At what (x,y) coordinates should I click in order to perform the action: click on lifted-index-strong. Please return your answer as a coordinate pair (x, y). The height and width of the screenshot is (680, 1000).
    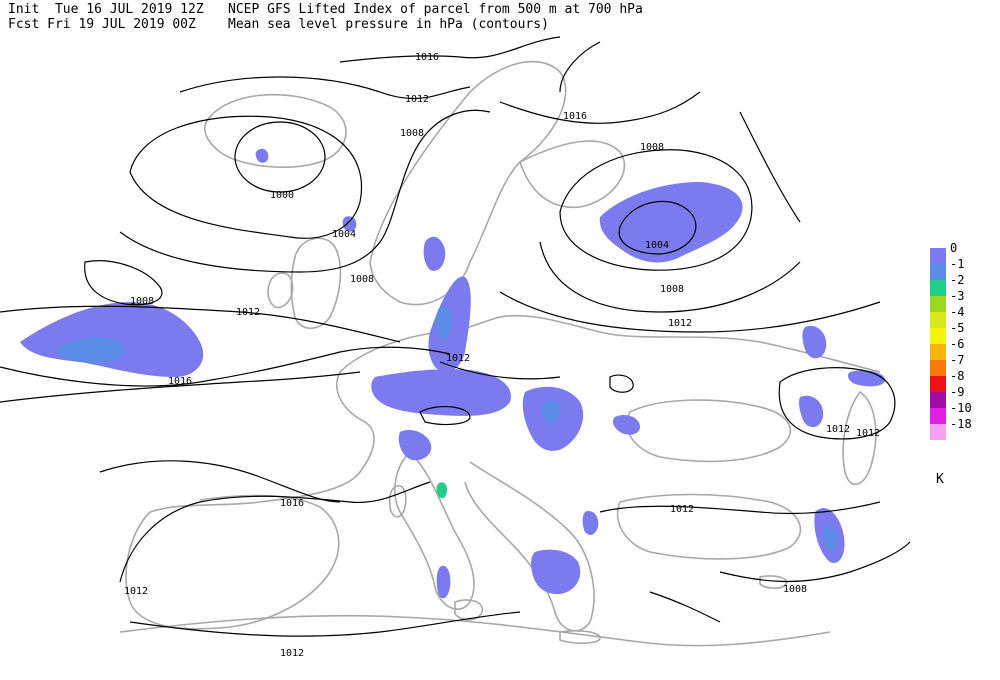
    Looking at the image, I should click on (442, 490).